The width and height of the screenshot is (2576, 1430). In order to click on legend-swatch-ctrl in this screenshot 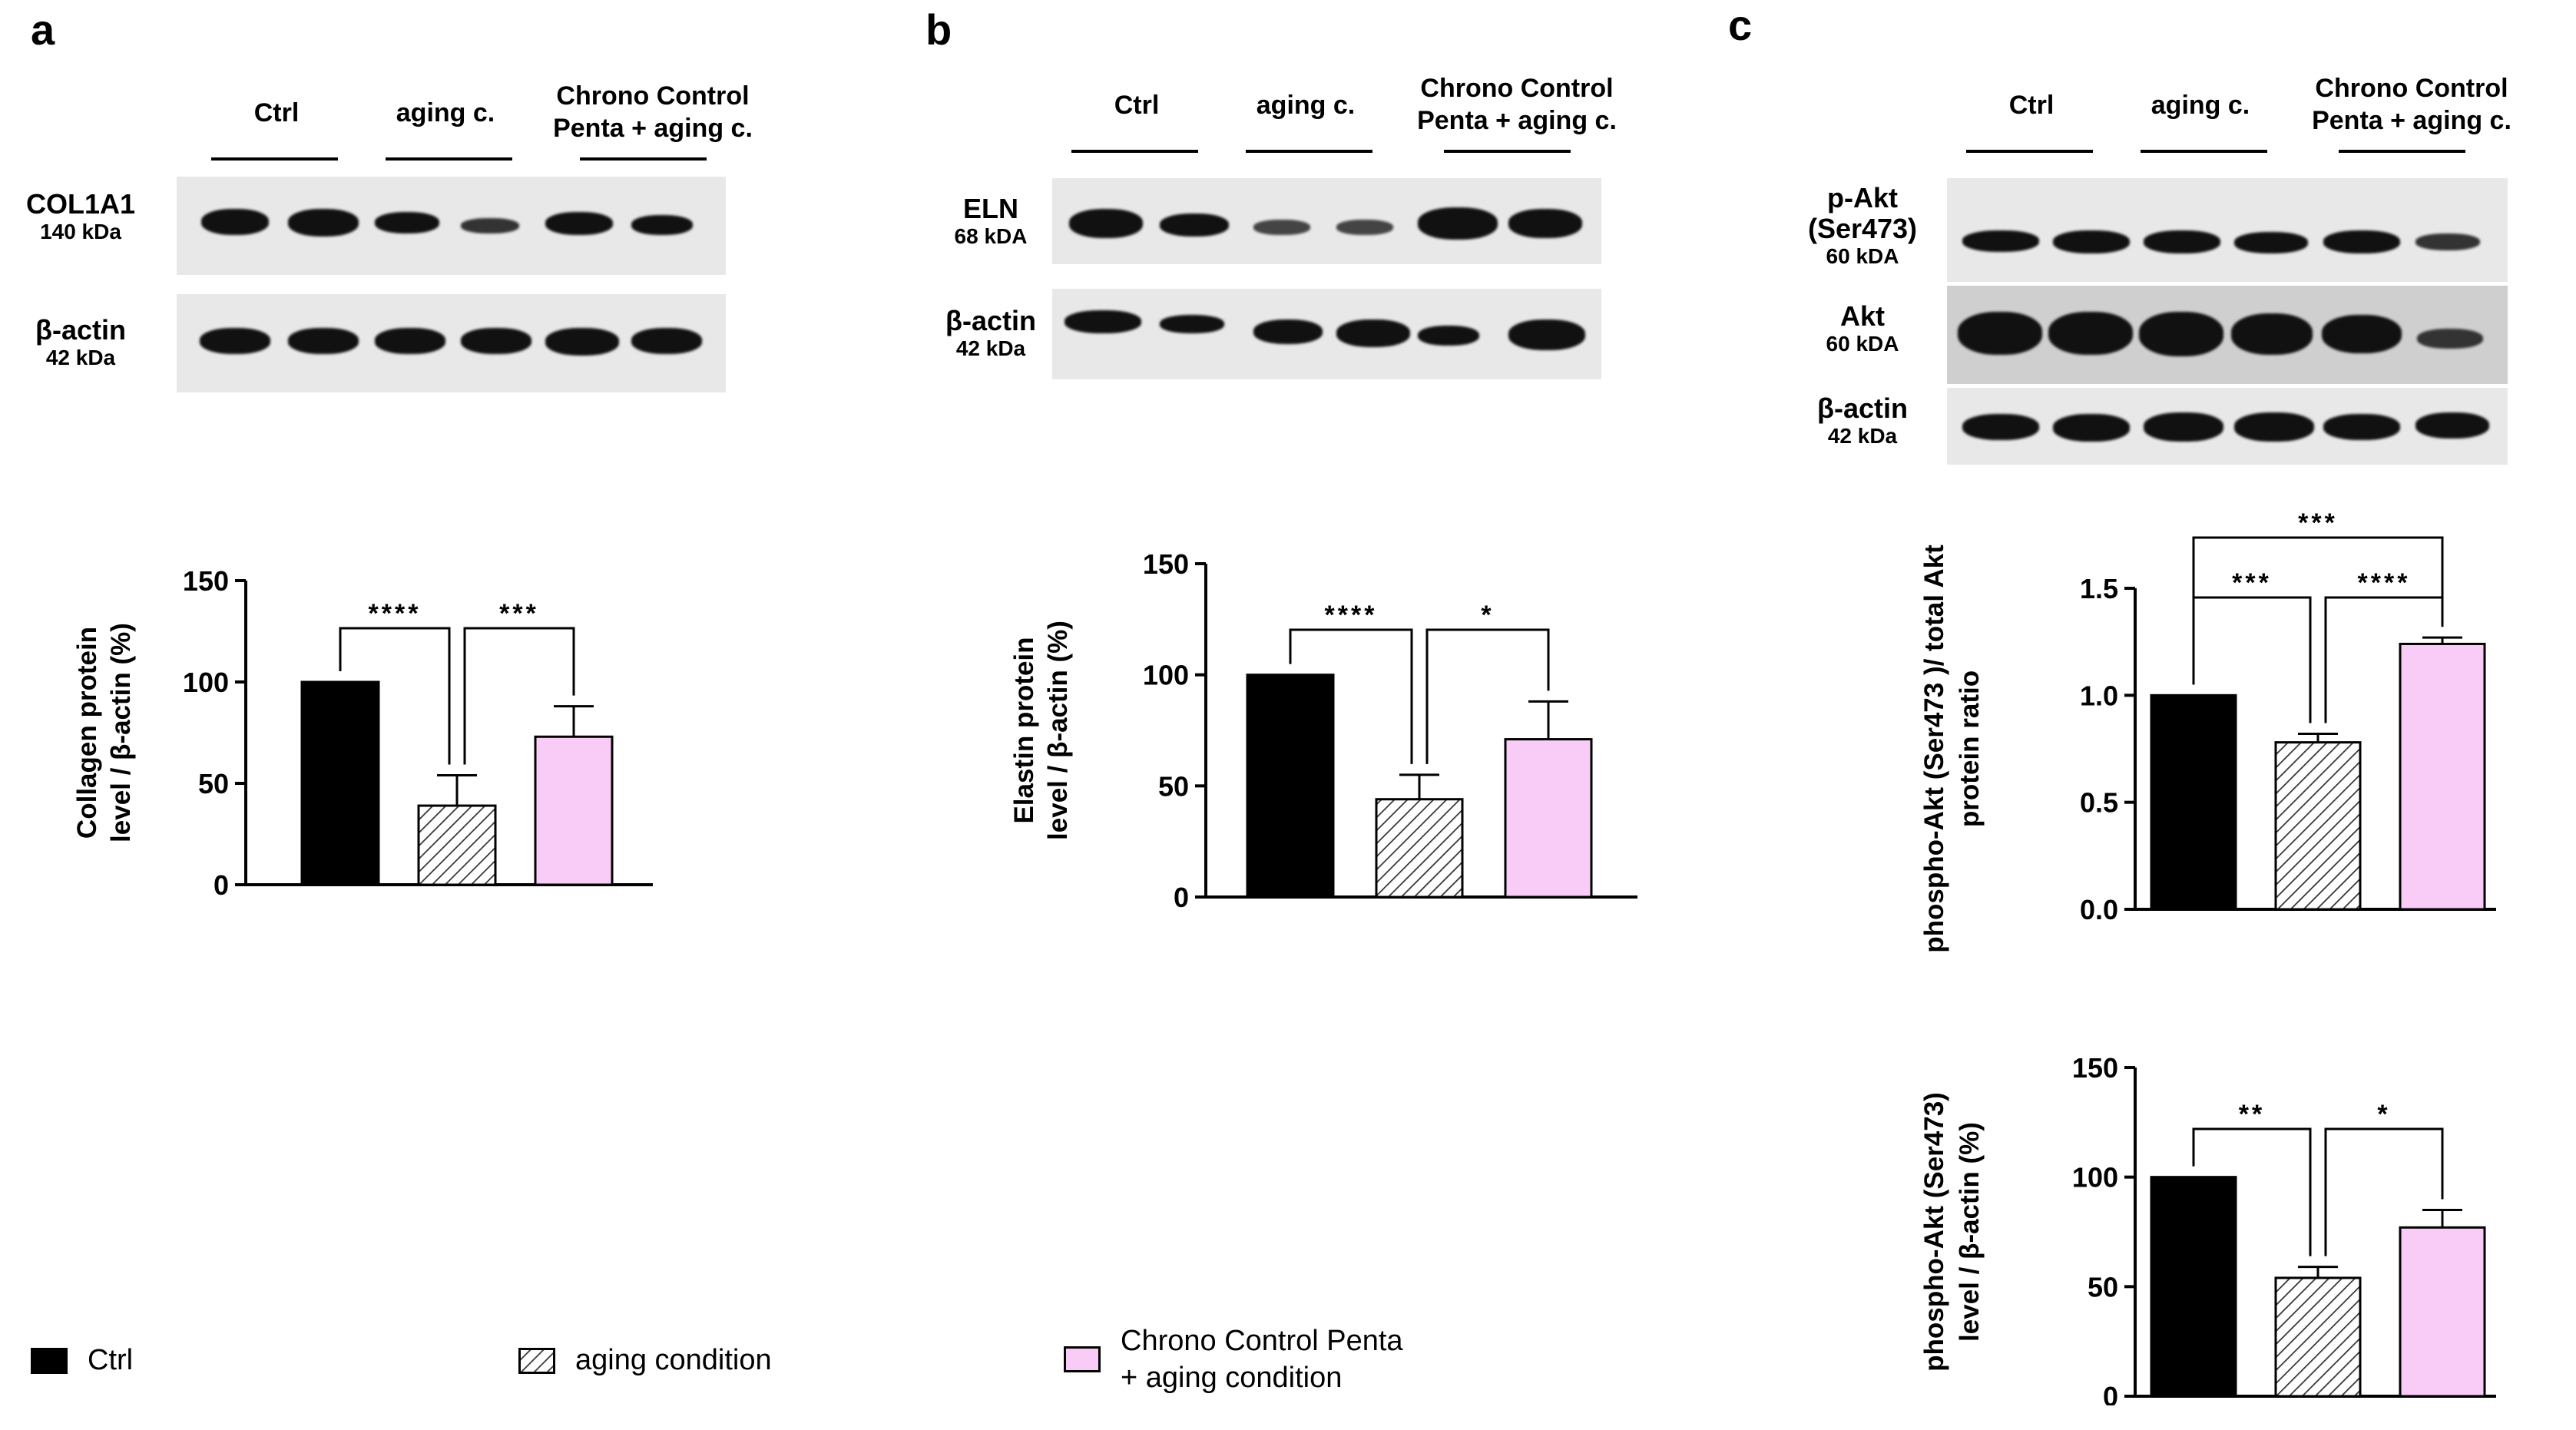, I will do `click(49, 1360)`.